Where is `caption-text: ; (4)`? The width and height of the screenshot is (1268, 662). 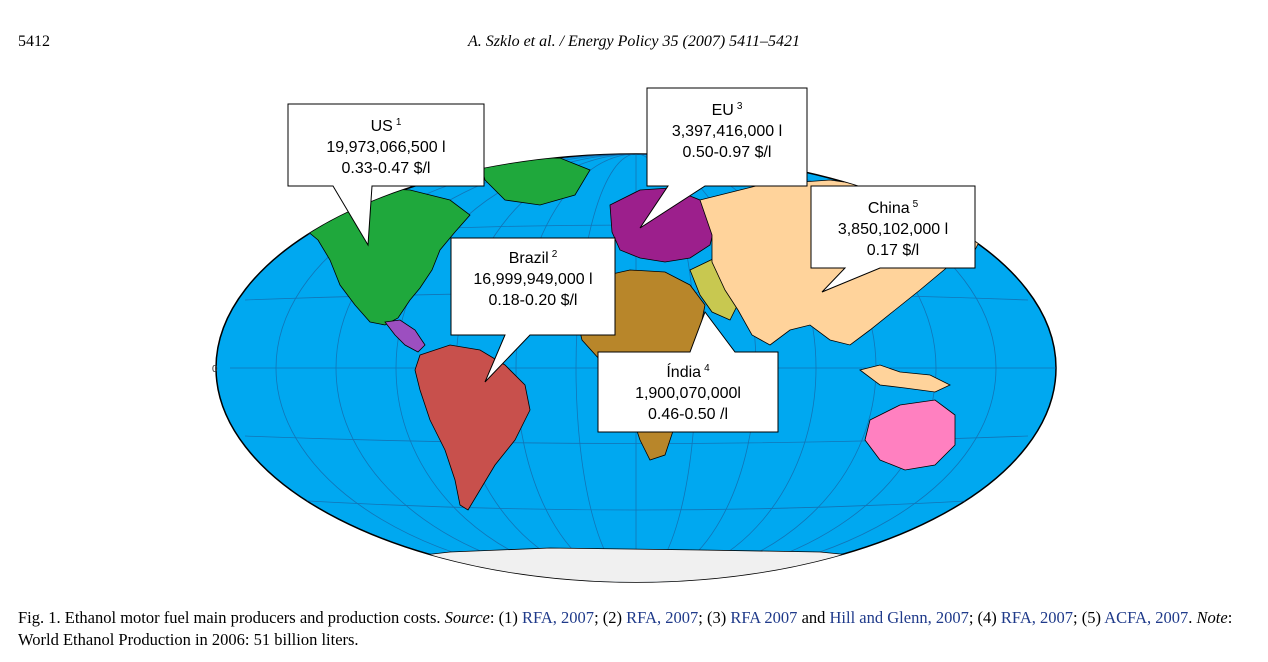
caption-text: ; (4) is located at coordinates (984, 617).